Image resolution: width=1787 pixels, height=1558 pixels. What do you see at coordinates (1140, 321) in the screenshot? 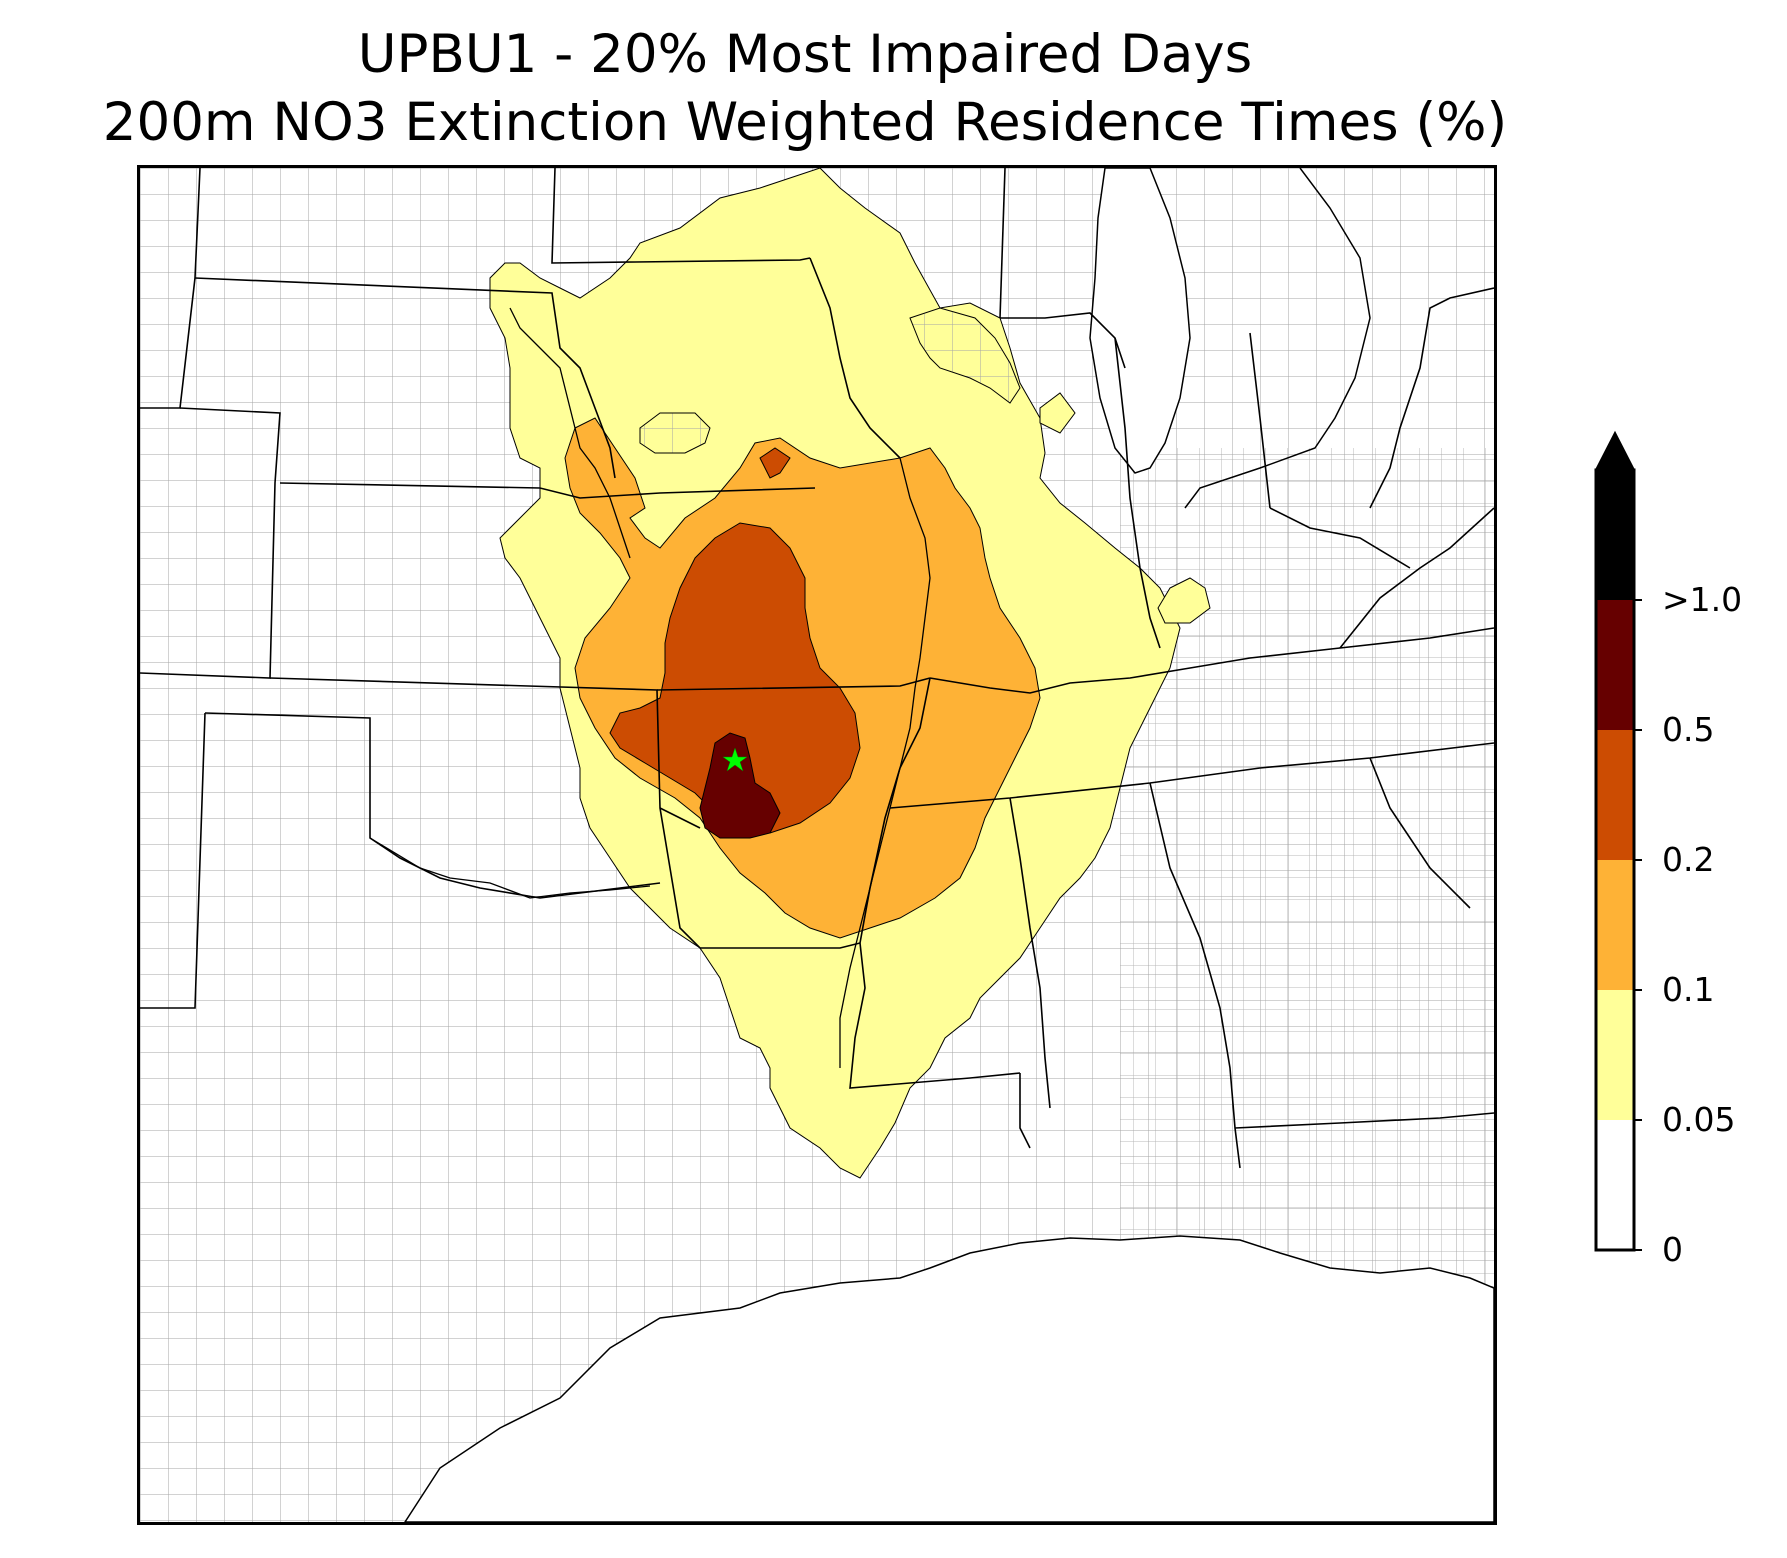
I see `lake-michigan` at bounding box center [1140, 321].